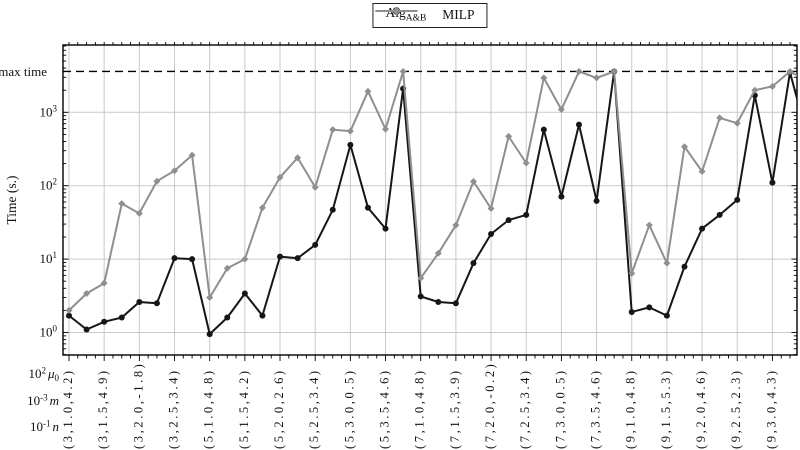  I want to click on x-axis-key-row: 10-1 n, so click(44, 427).